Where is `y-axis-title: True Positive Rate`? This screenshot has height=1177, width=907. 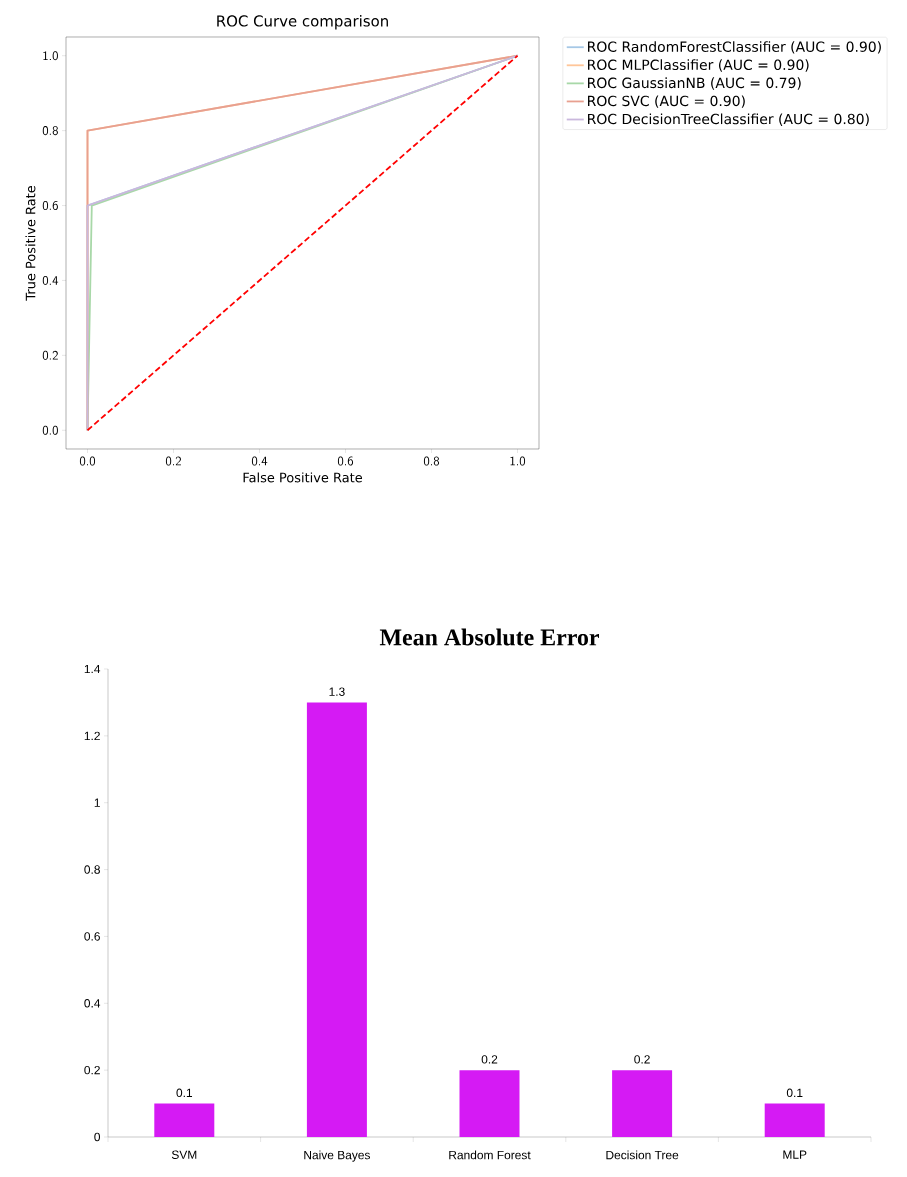 y-axis-title: True Positive Rate is located at coordinates (30, 243).